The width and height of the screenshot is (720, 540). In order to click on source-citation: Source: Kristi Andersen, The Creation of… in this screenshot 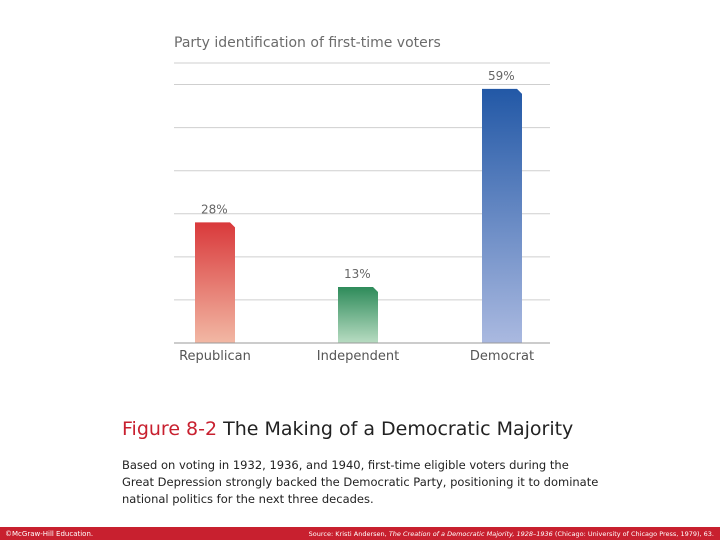, I will do `click(511, 534)`.